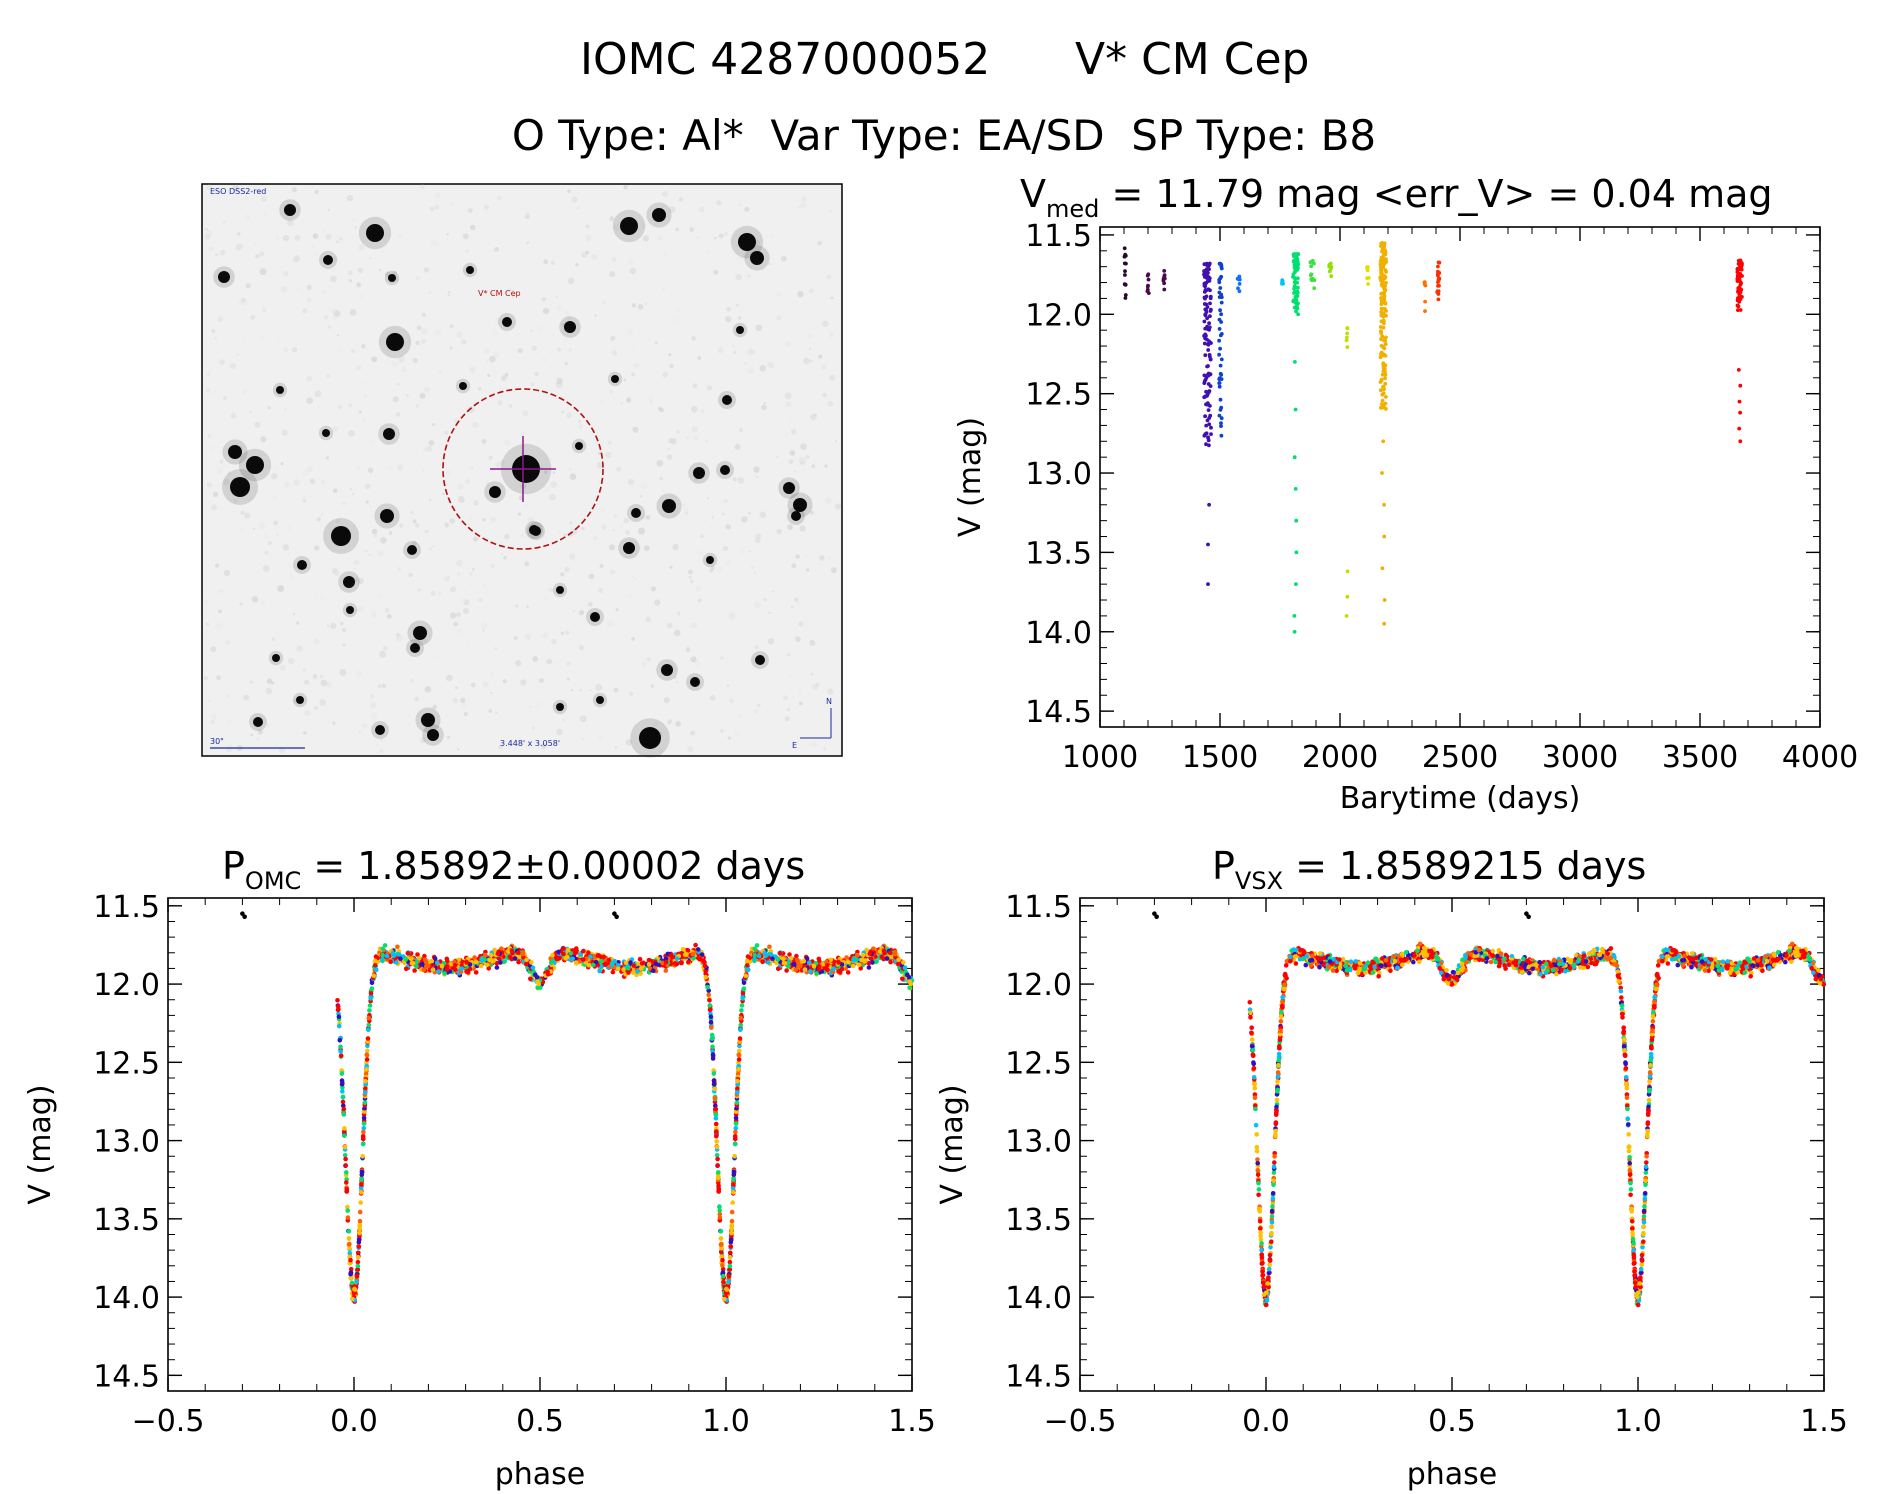  Describe the element at coordinates (540, 1421) in the screenshot. I see `phase-omc-xtick-label: 0.5` at that location.